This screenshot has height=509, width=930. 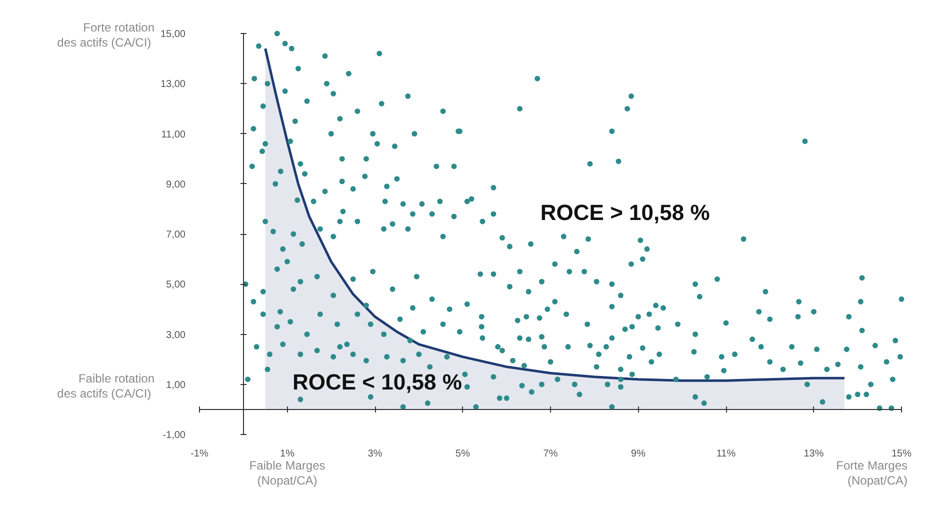 I want to click on y-tick-label: 13,00, so click(x=173, y=84).